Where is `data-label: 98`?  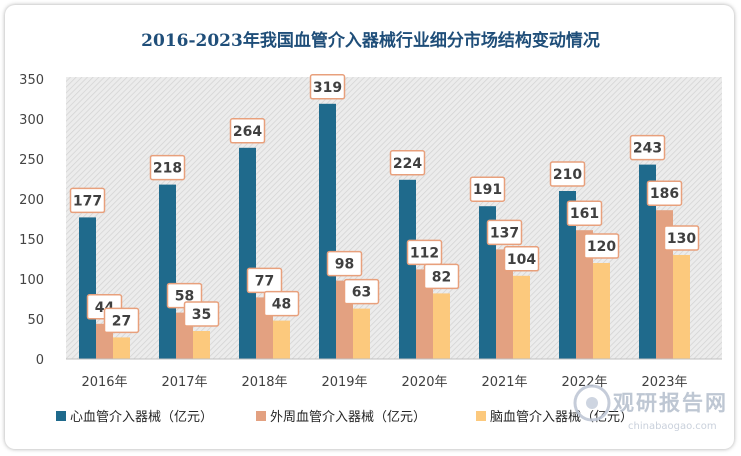 data-label: 98 is located at coordinates (344, 265).